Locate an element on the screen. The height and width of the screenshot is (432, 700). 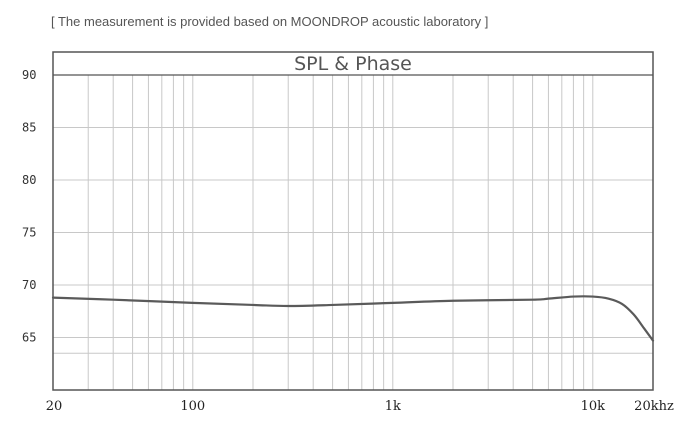
x-tick-label: 100 is located at coordinates (192, 406).